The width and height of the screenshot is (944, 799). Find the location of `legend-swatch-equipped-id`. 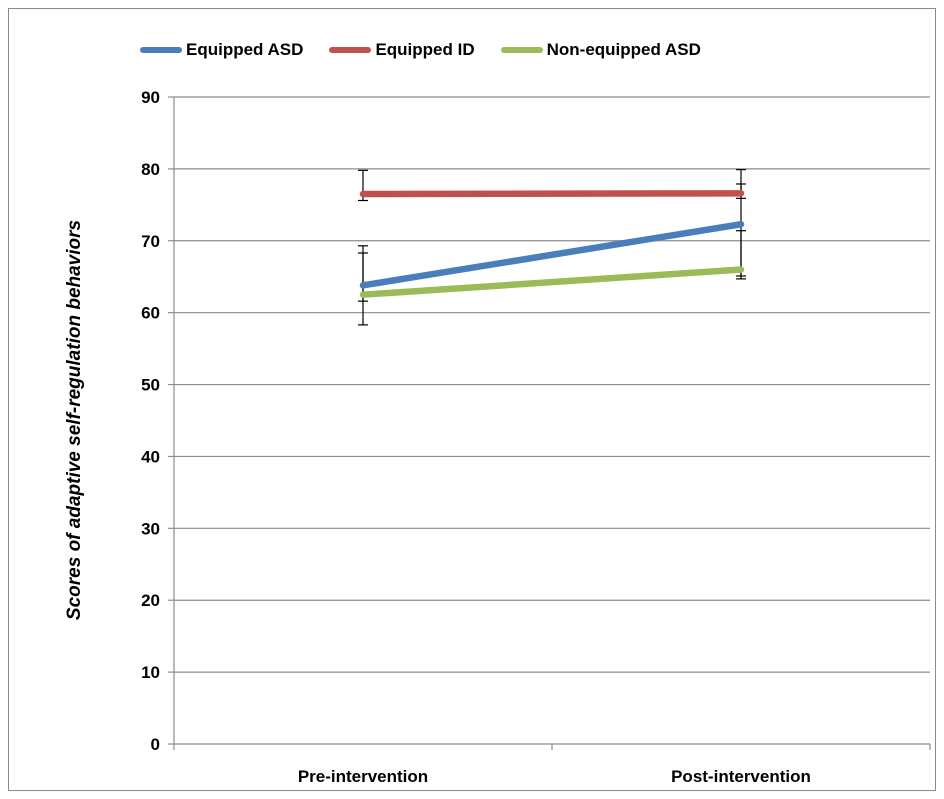

legend-swatch-equipped-id is located at coordinates (350, 50).